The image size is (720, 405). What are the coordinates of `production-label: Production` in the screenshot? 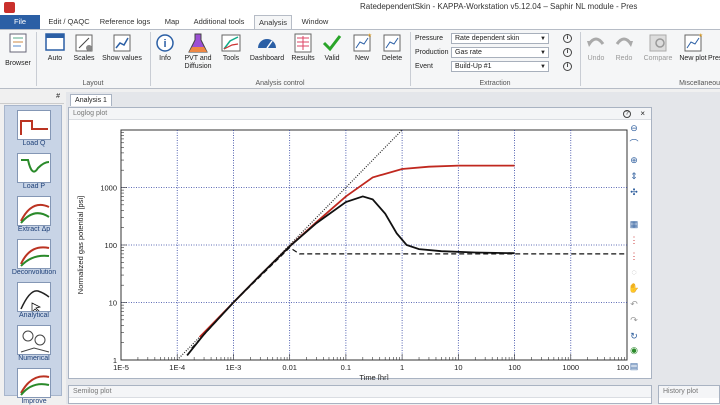 It's located at (432, 52).